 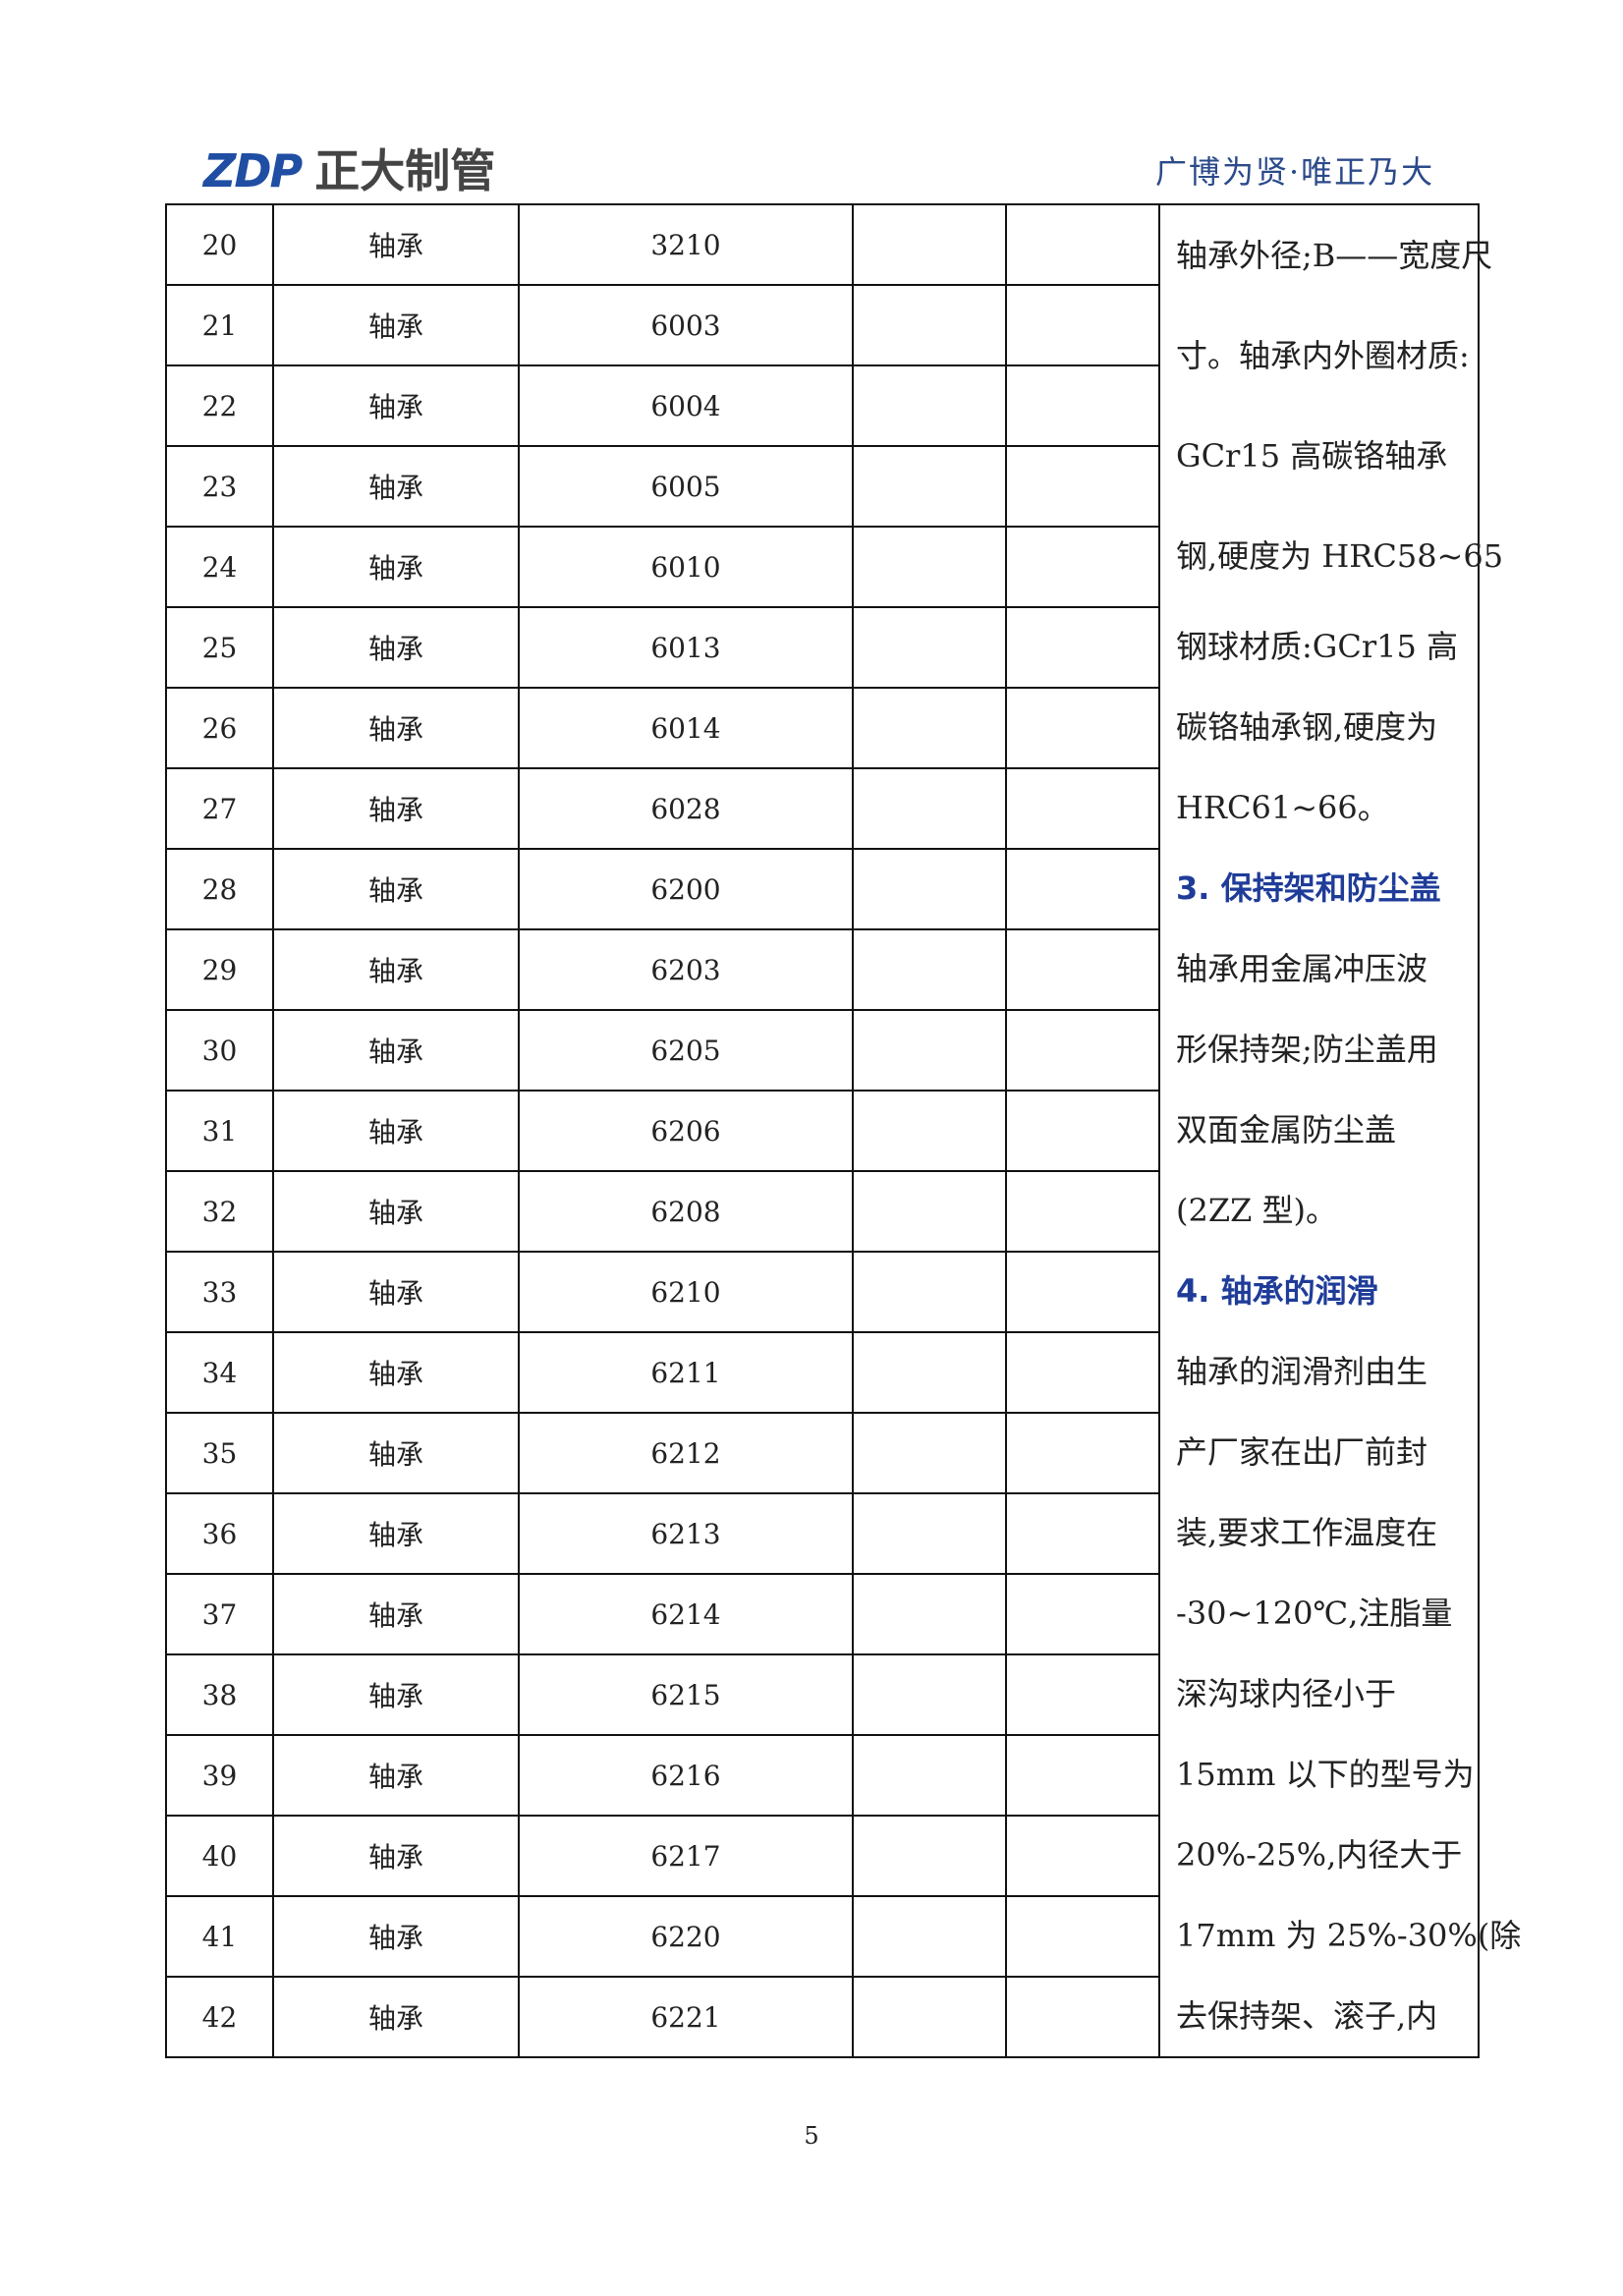 What do you see at coordinates (219, 1936) in the screenshot?
I see `cell-no: 41` at bounding box center [219, 1936].